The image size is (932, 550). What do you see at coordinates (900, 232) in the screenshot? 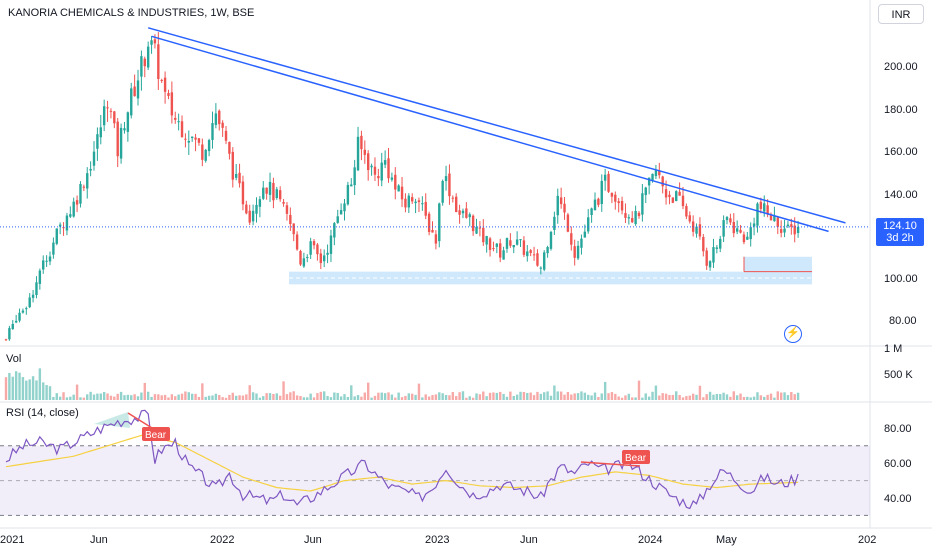
I see `last-price-tag: 124.10 3d 2h` at bounding box center [900, 232].